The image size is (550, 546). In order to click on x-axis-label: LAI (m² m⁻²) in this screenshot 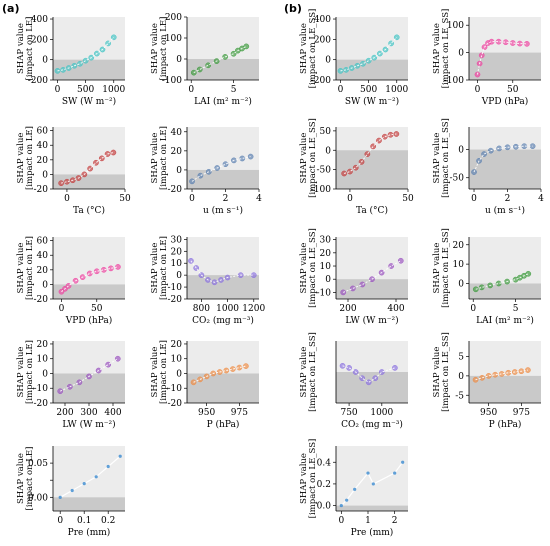, I will do `click(223, 101)`.